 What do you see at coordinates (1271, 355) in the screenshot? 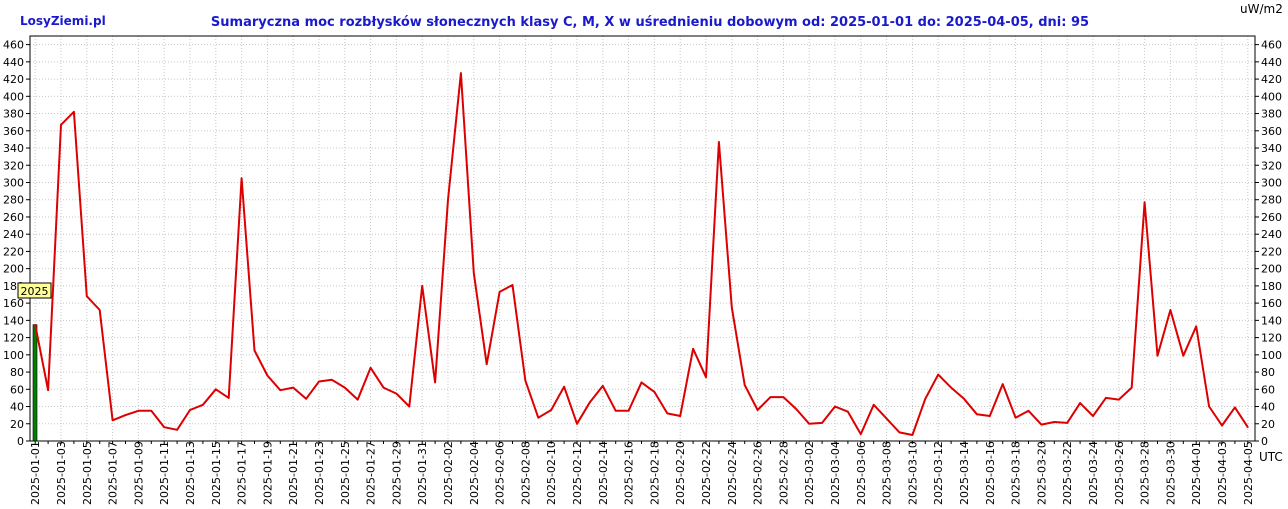
I see `y-tick-label-right: 100` at bounding box center [1271, 355].